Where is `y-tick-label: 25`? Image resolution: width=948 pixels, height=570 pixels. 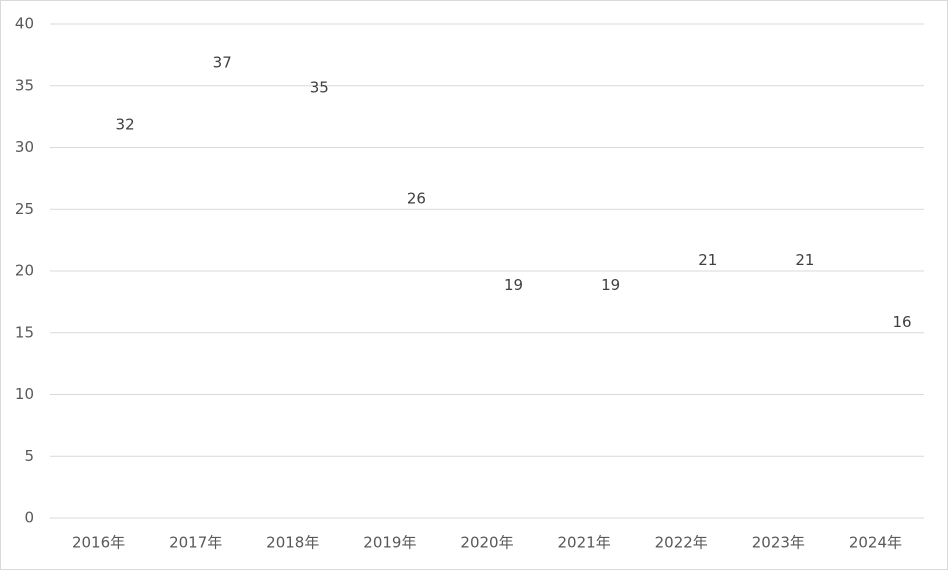
y-tick-label: 25 is located at coordinates (24, 209).